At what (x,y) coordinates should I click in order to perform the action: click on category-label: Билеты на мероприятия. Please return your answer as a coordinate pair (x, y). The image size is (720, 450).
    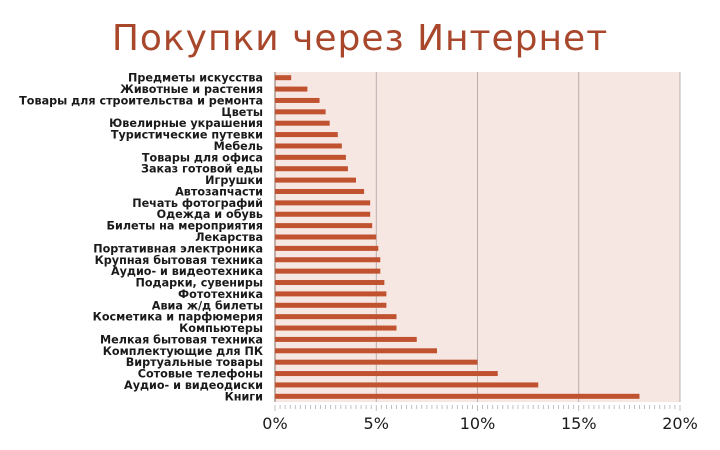
    Looking at the image, I should click on (184, 226).